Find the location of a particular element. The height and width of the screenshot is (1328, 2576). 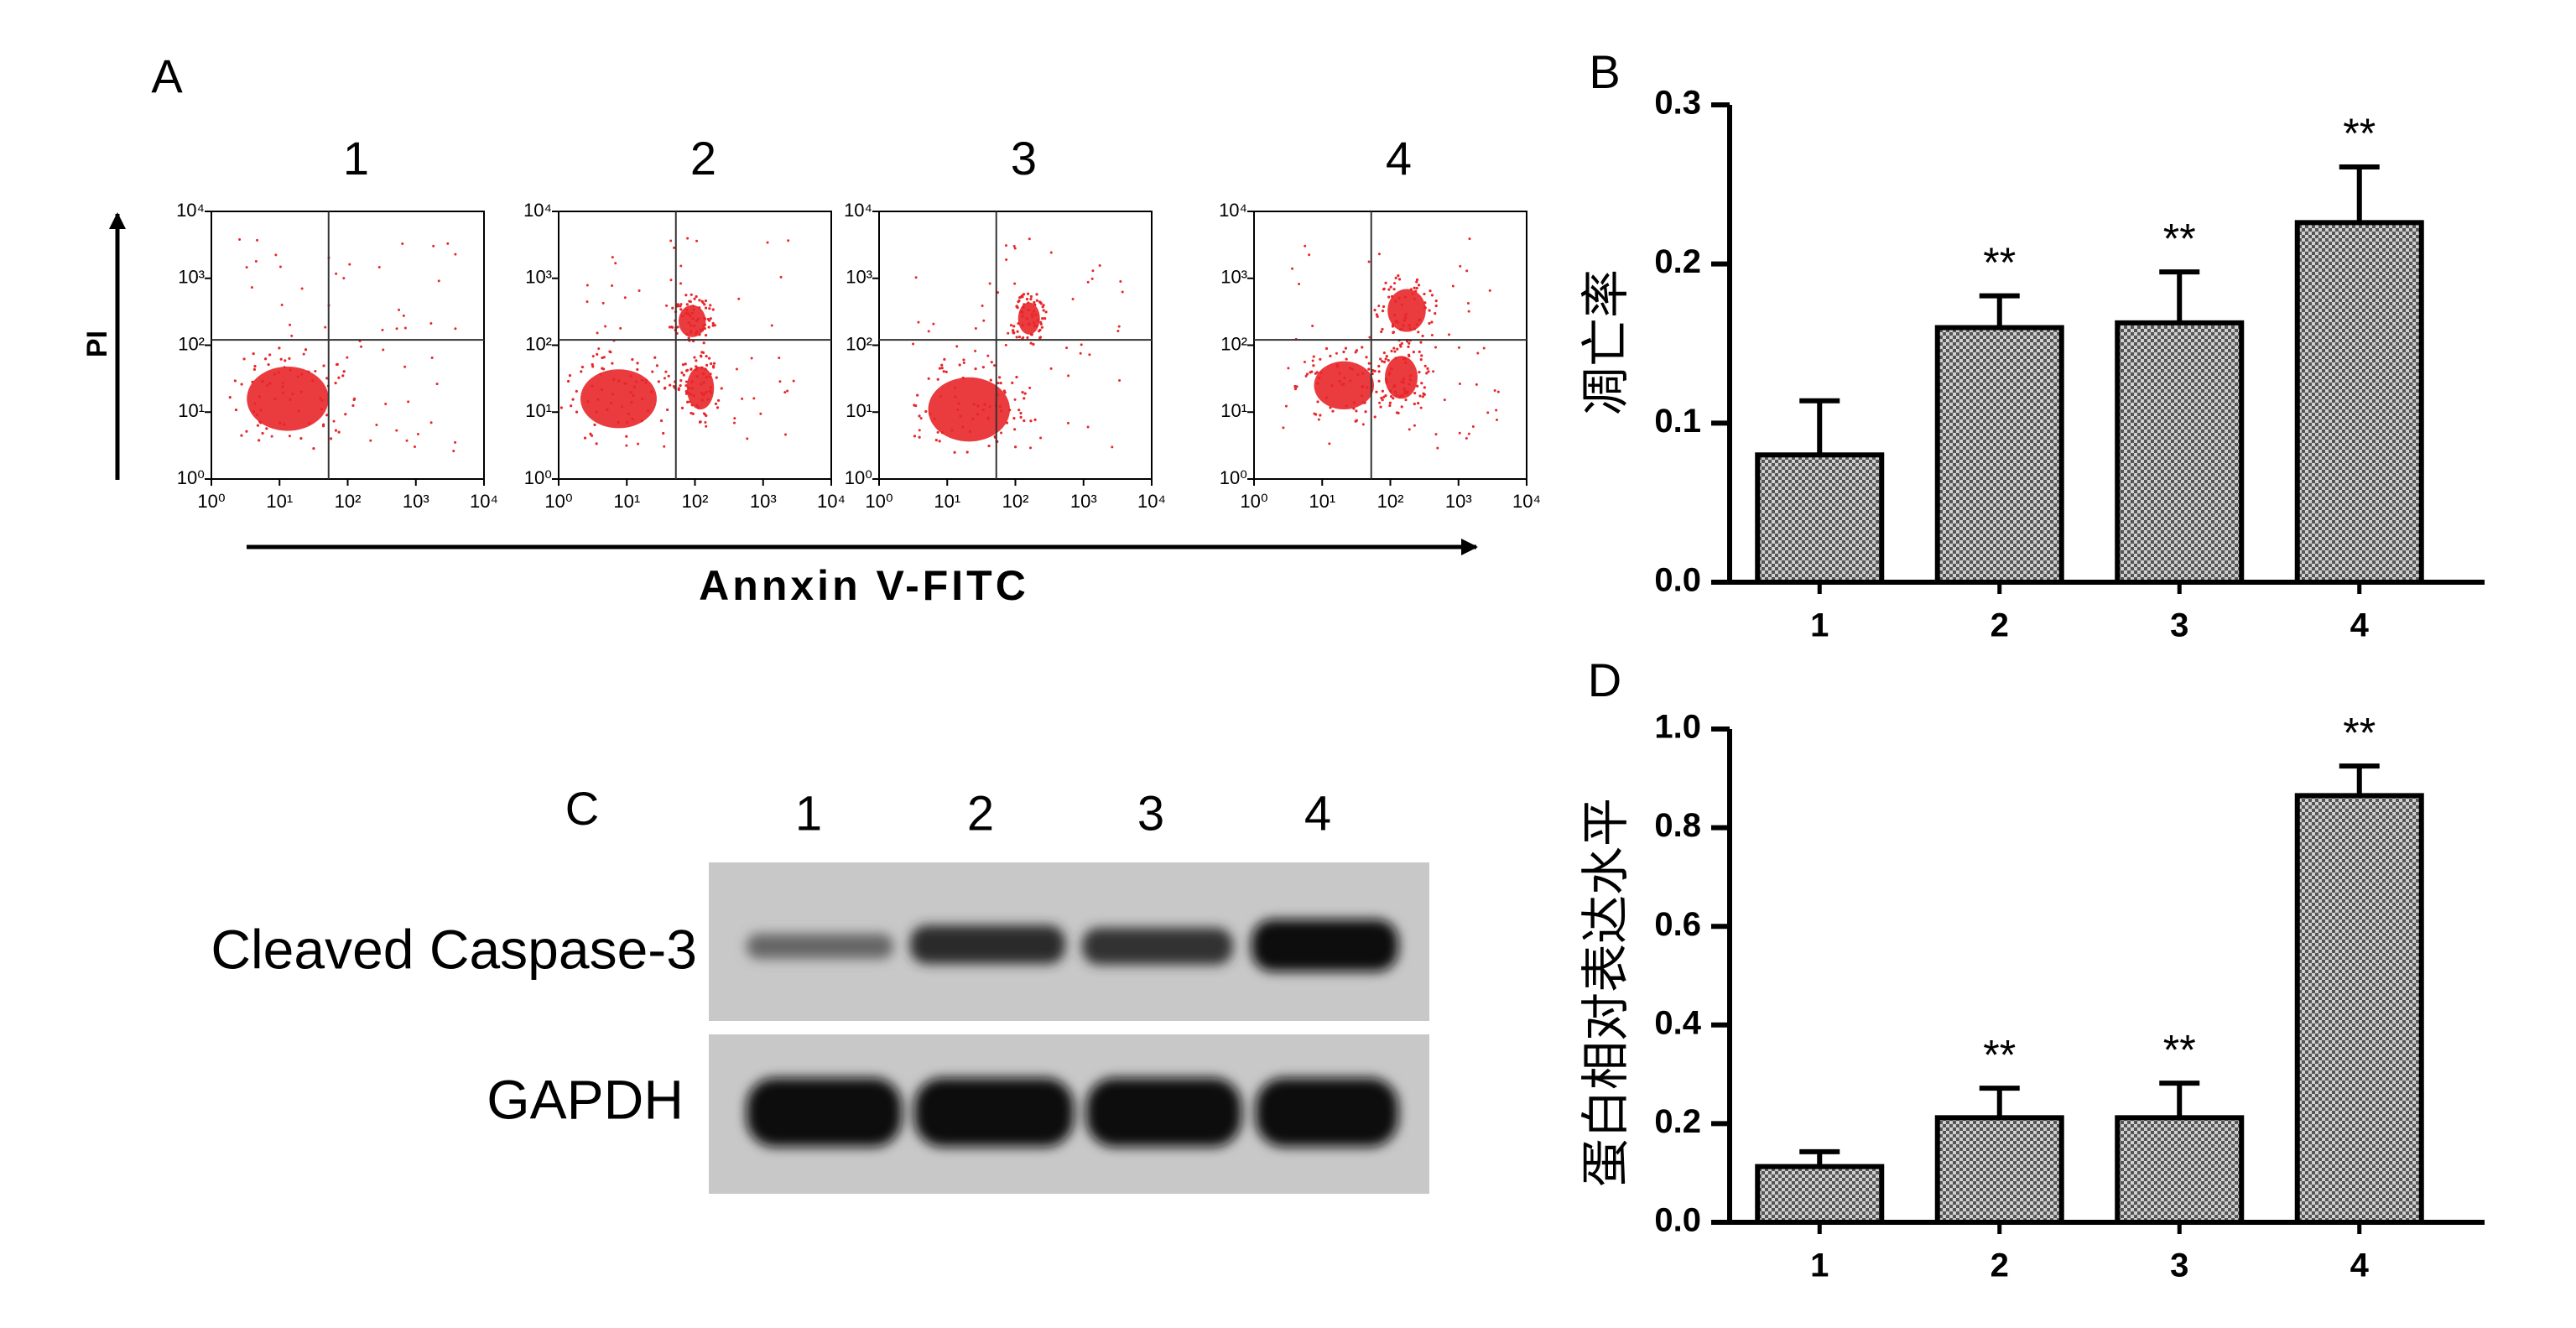

x-tick-label: 2 is located at coordinates (2000, 1265).